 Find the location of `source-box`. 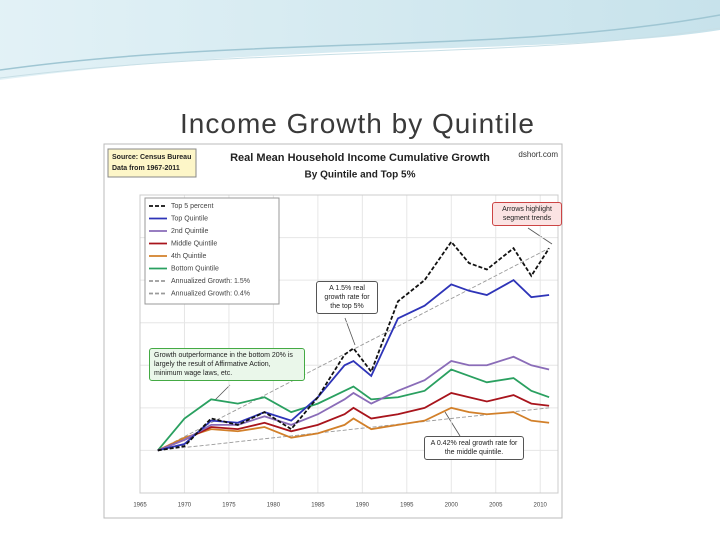

source-box is located at coordinates (152, 163).